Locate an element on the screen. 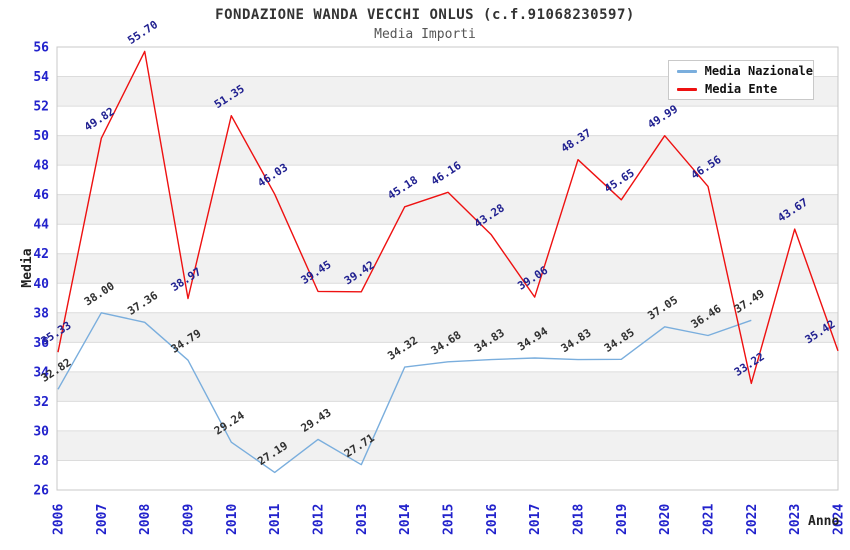 The image size is (850, 550). y-tick-label-46: 46 is located at coordinates (41, 195).